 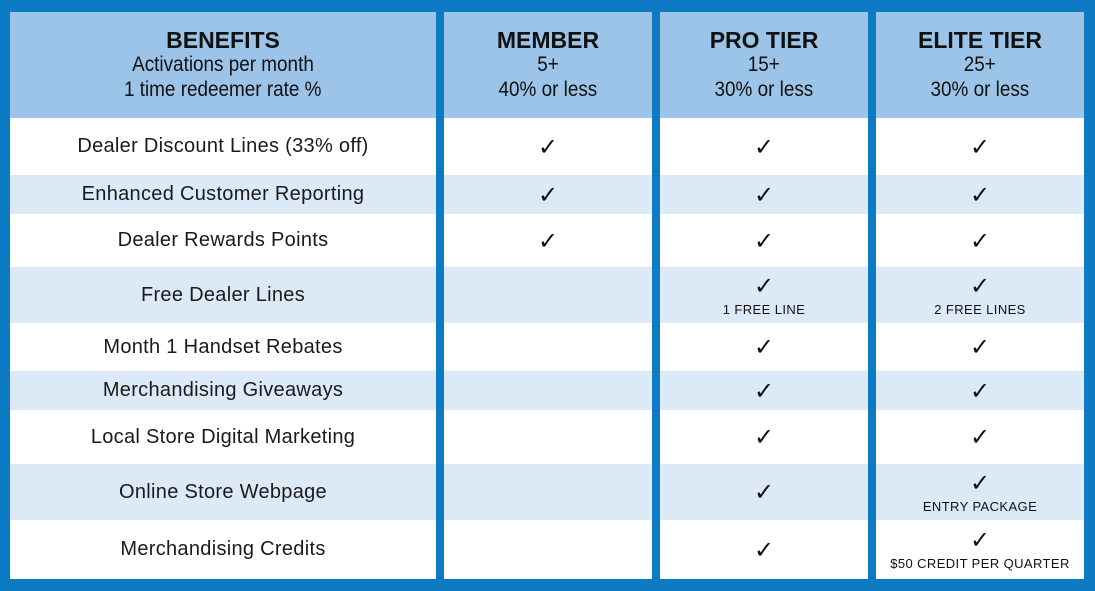 I want to click on tier-activations: 15+, so click(x=764, y=64).